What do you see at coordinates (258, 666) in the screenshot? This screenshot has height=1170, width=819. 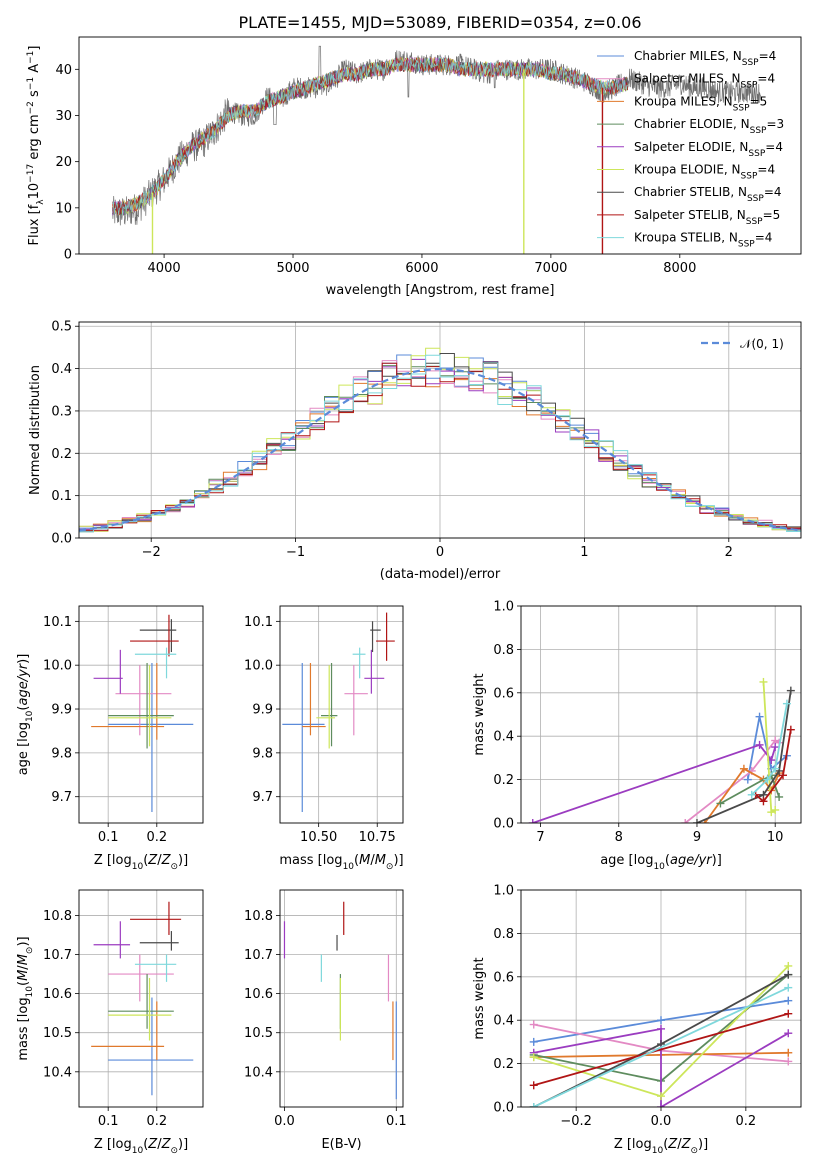 I see `y-tick-label: 10.0` at bounding box center [258, 666].